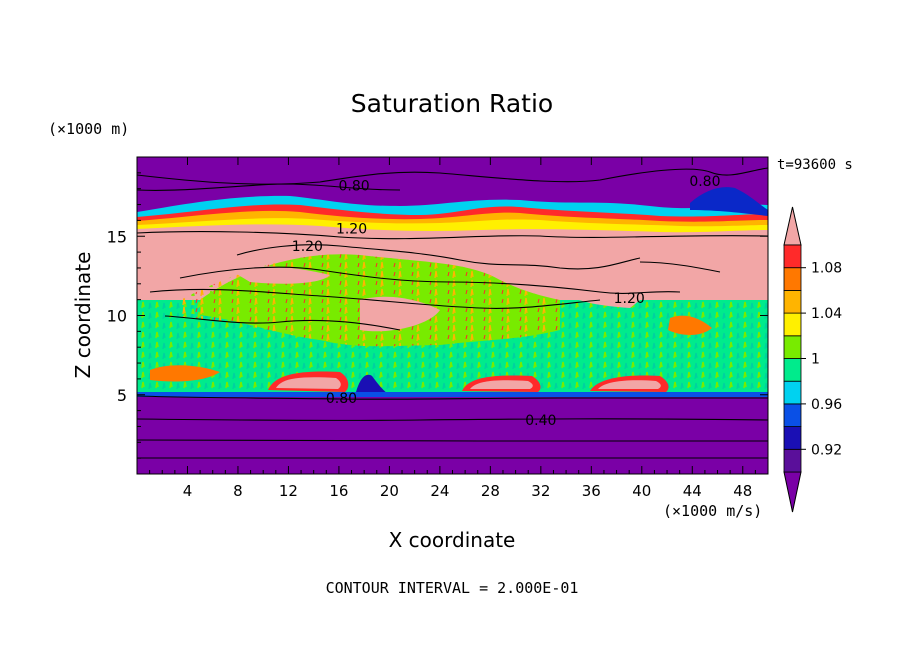 This screenshot has width=904, height=654. I want to click on colorbar-label: 1.04, so click(826, 314).